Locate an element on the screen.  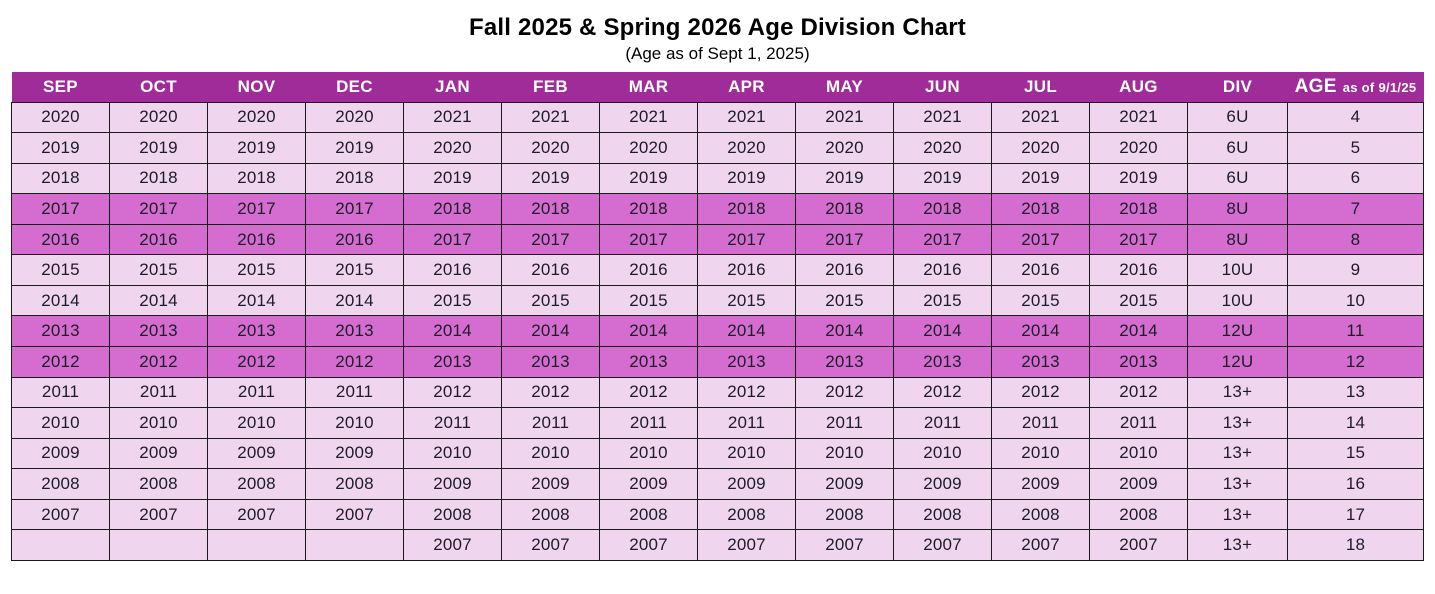
division-cell: 8U is located at coordinates (1237, 239).